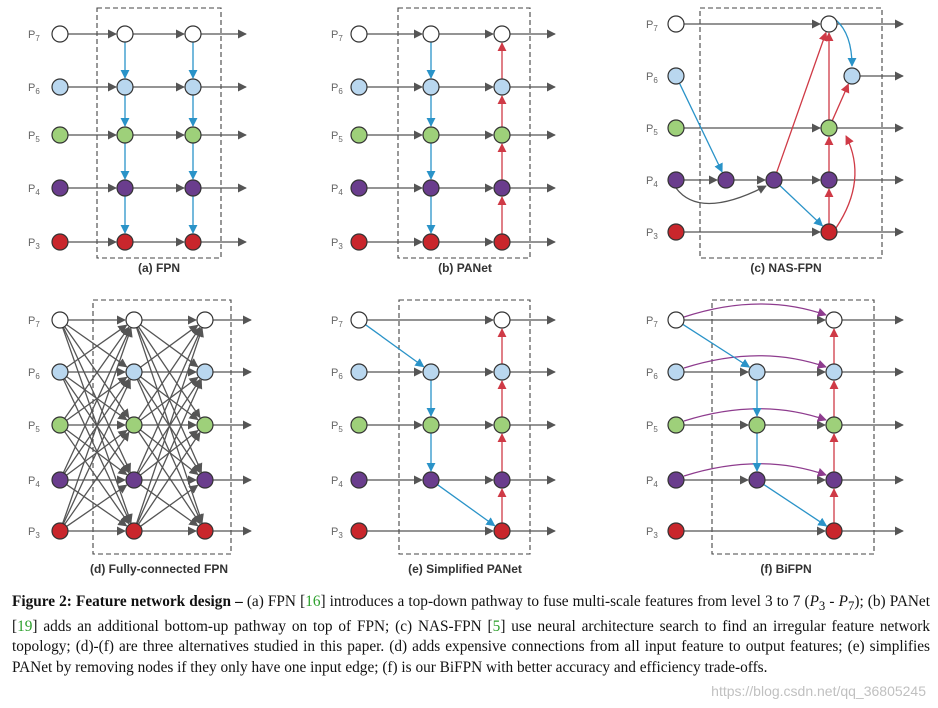 The width and height of the screenshot is (938, 708). I want to click on caption-ref: 16, so click(313, 601).